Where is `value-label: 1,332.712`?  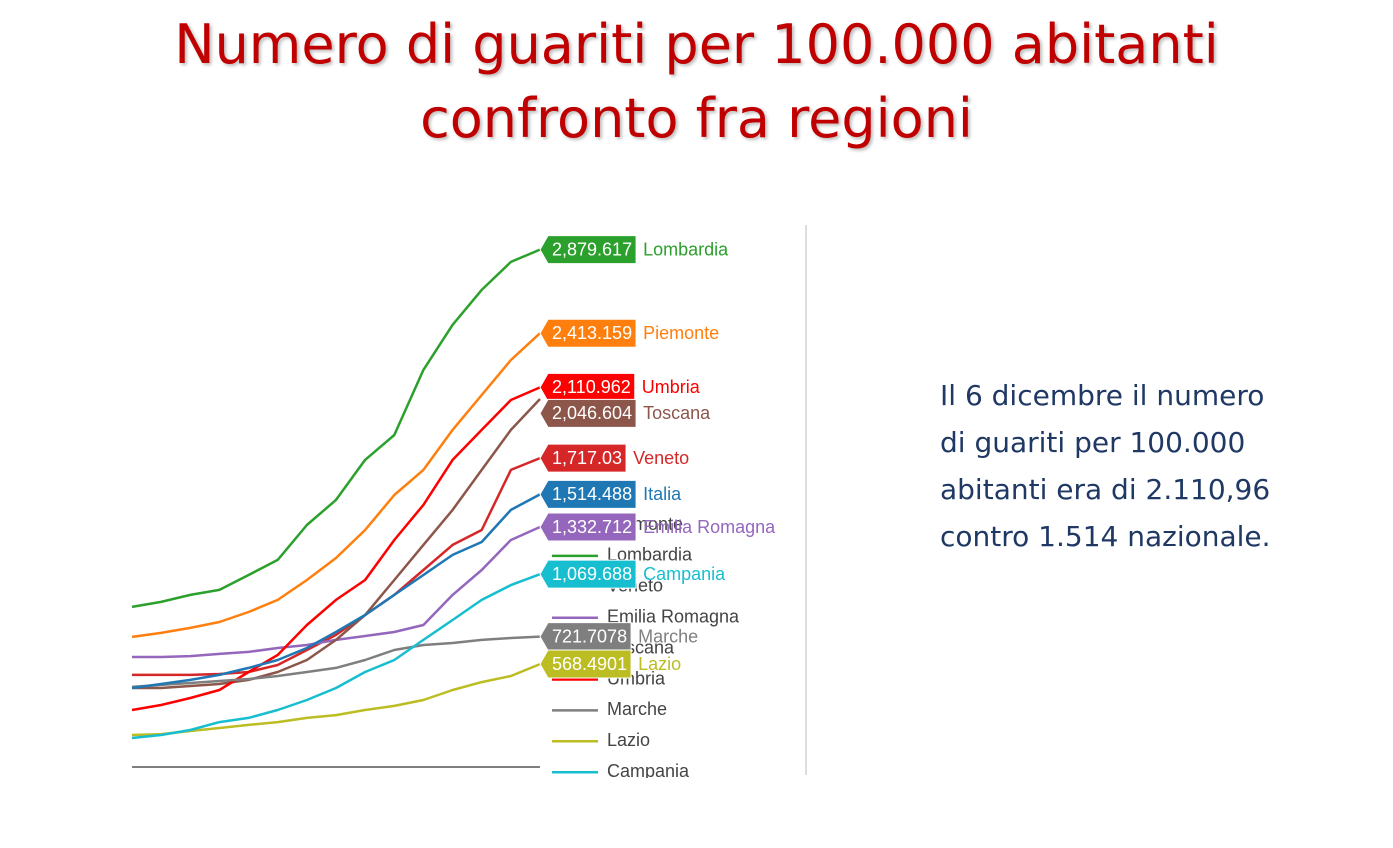 value-label: 1,332.712 is located at coordinates (592, 527).